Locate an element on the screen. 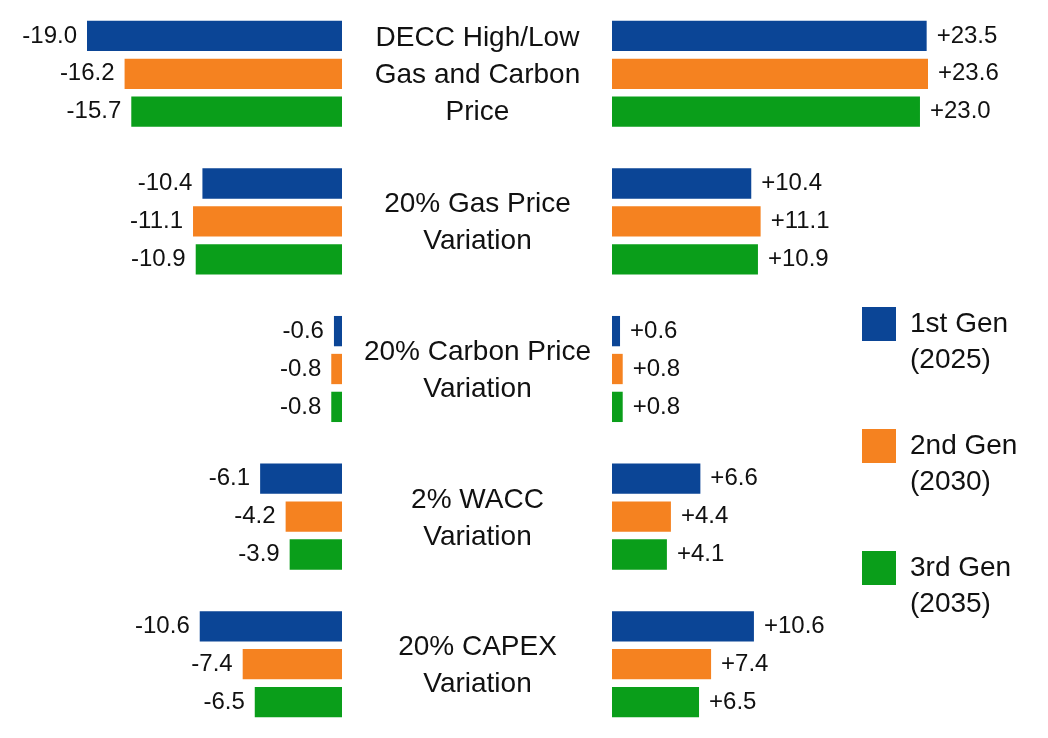 This screenshot has height=738, width=1048. data-label: -10.6 is located at coordinates (162, 624).